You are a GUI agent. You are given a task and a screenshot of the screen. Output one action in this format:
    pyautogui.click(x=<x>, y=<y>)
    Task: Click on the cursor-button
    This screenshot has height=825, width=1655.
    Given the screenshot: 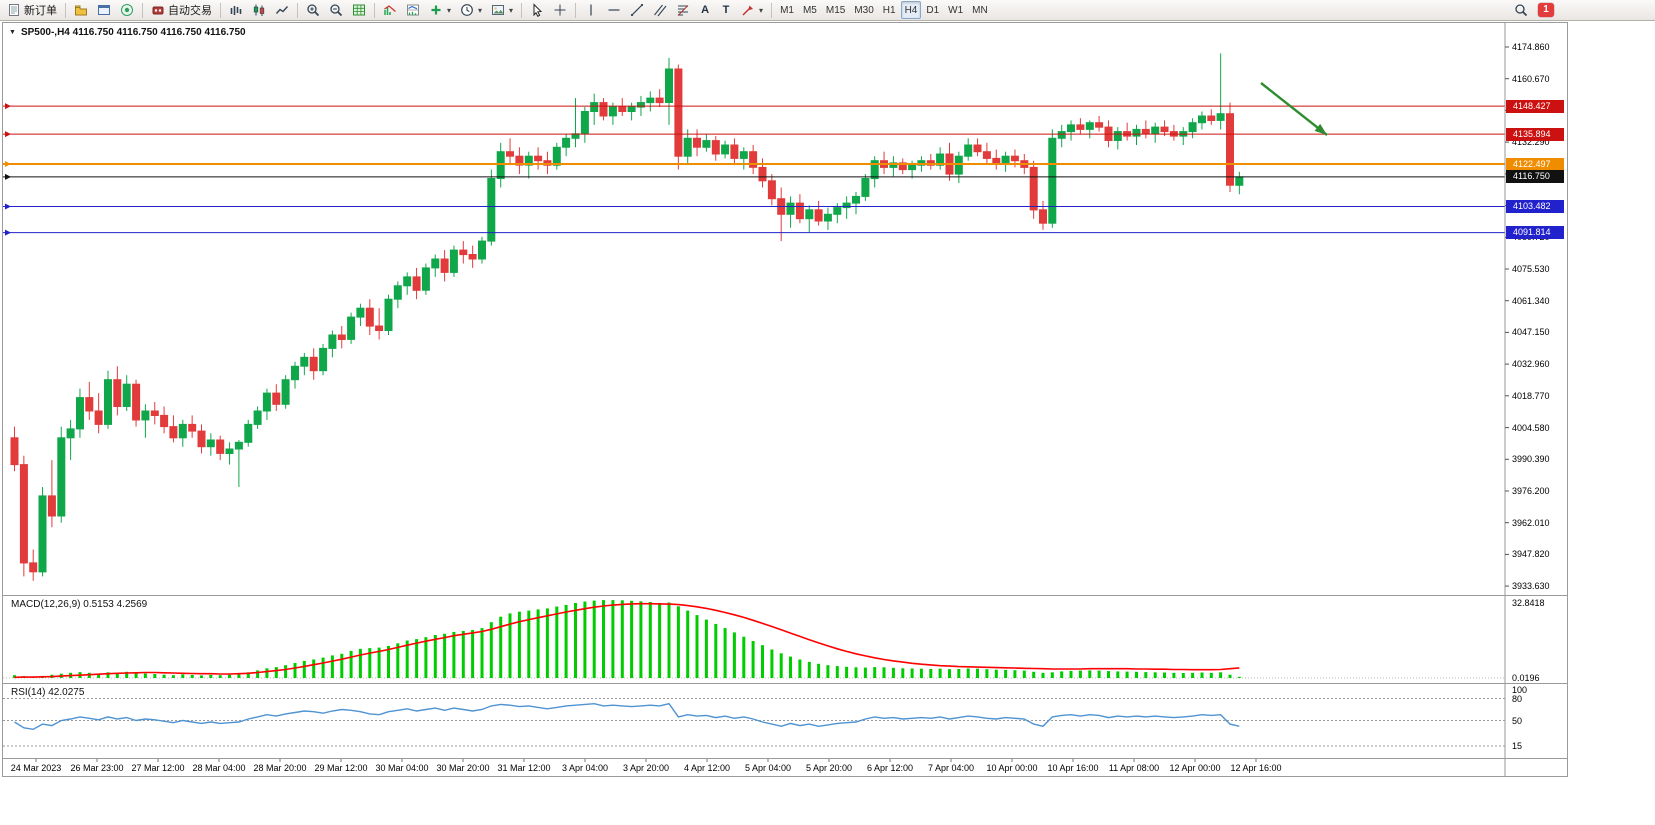 What is the action you would take?
    pyautogui.click(x=537, y=10)
    